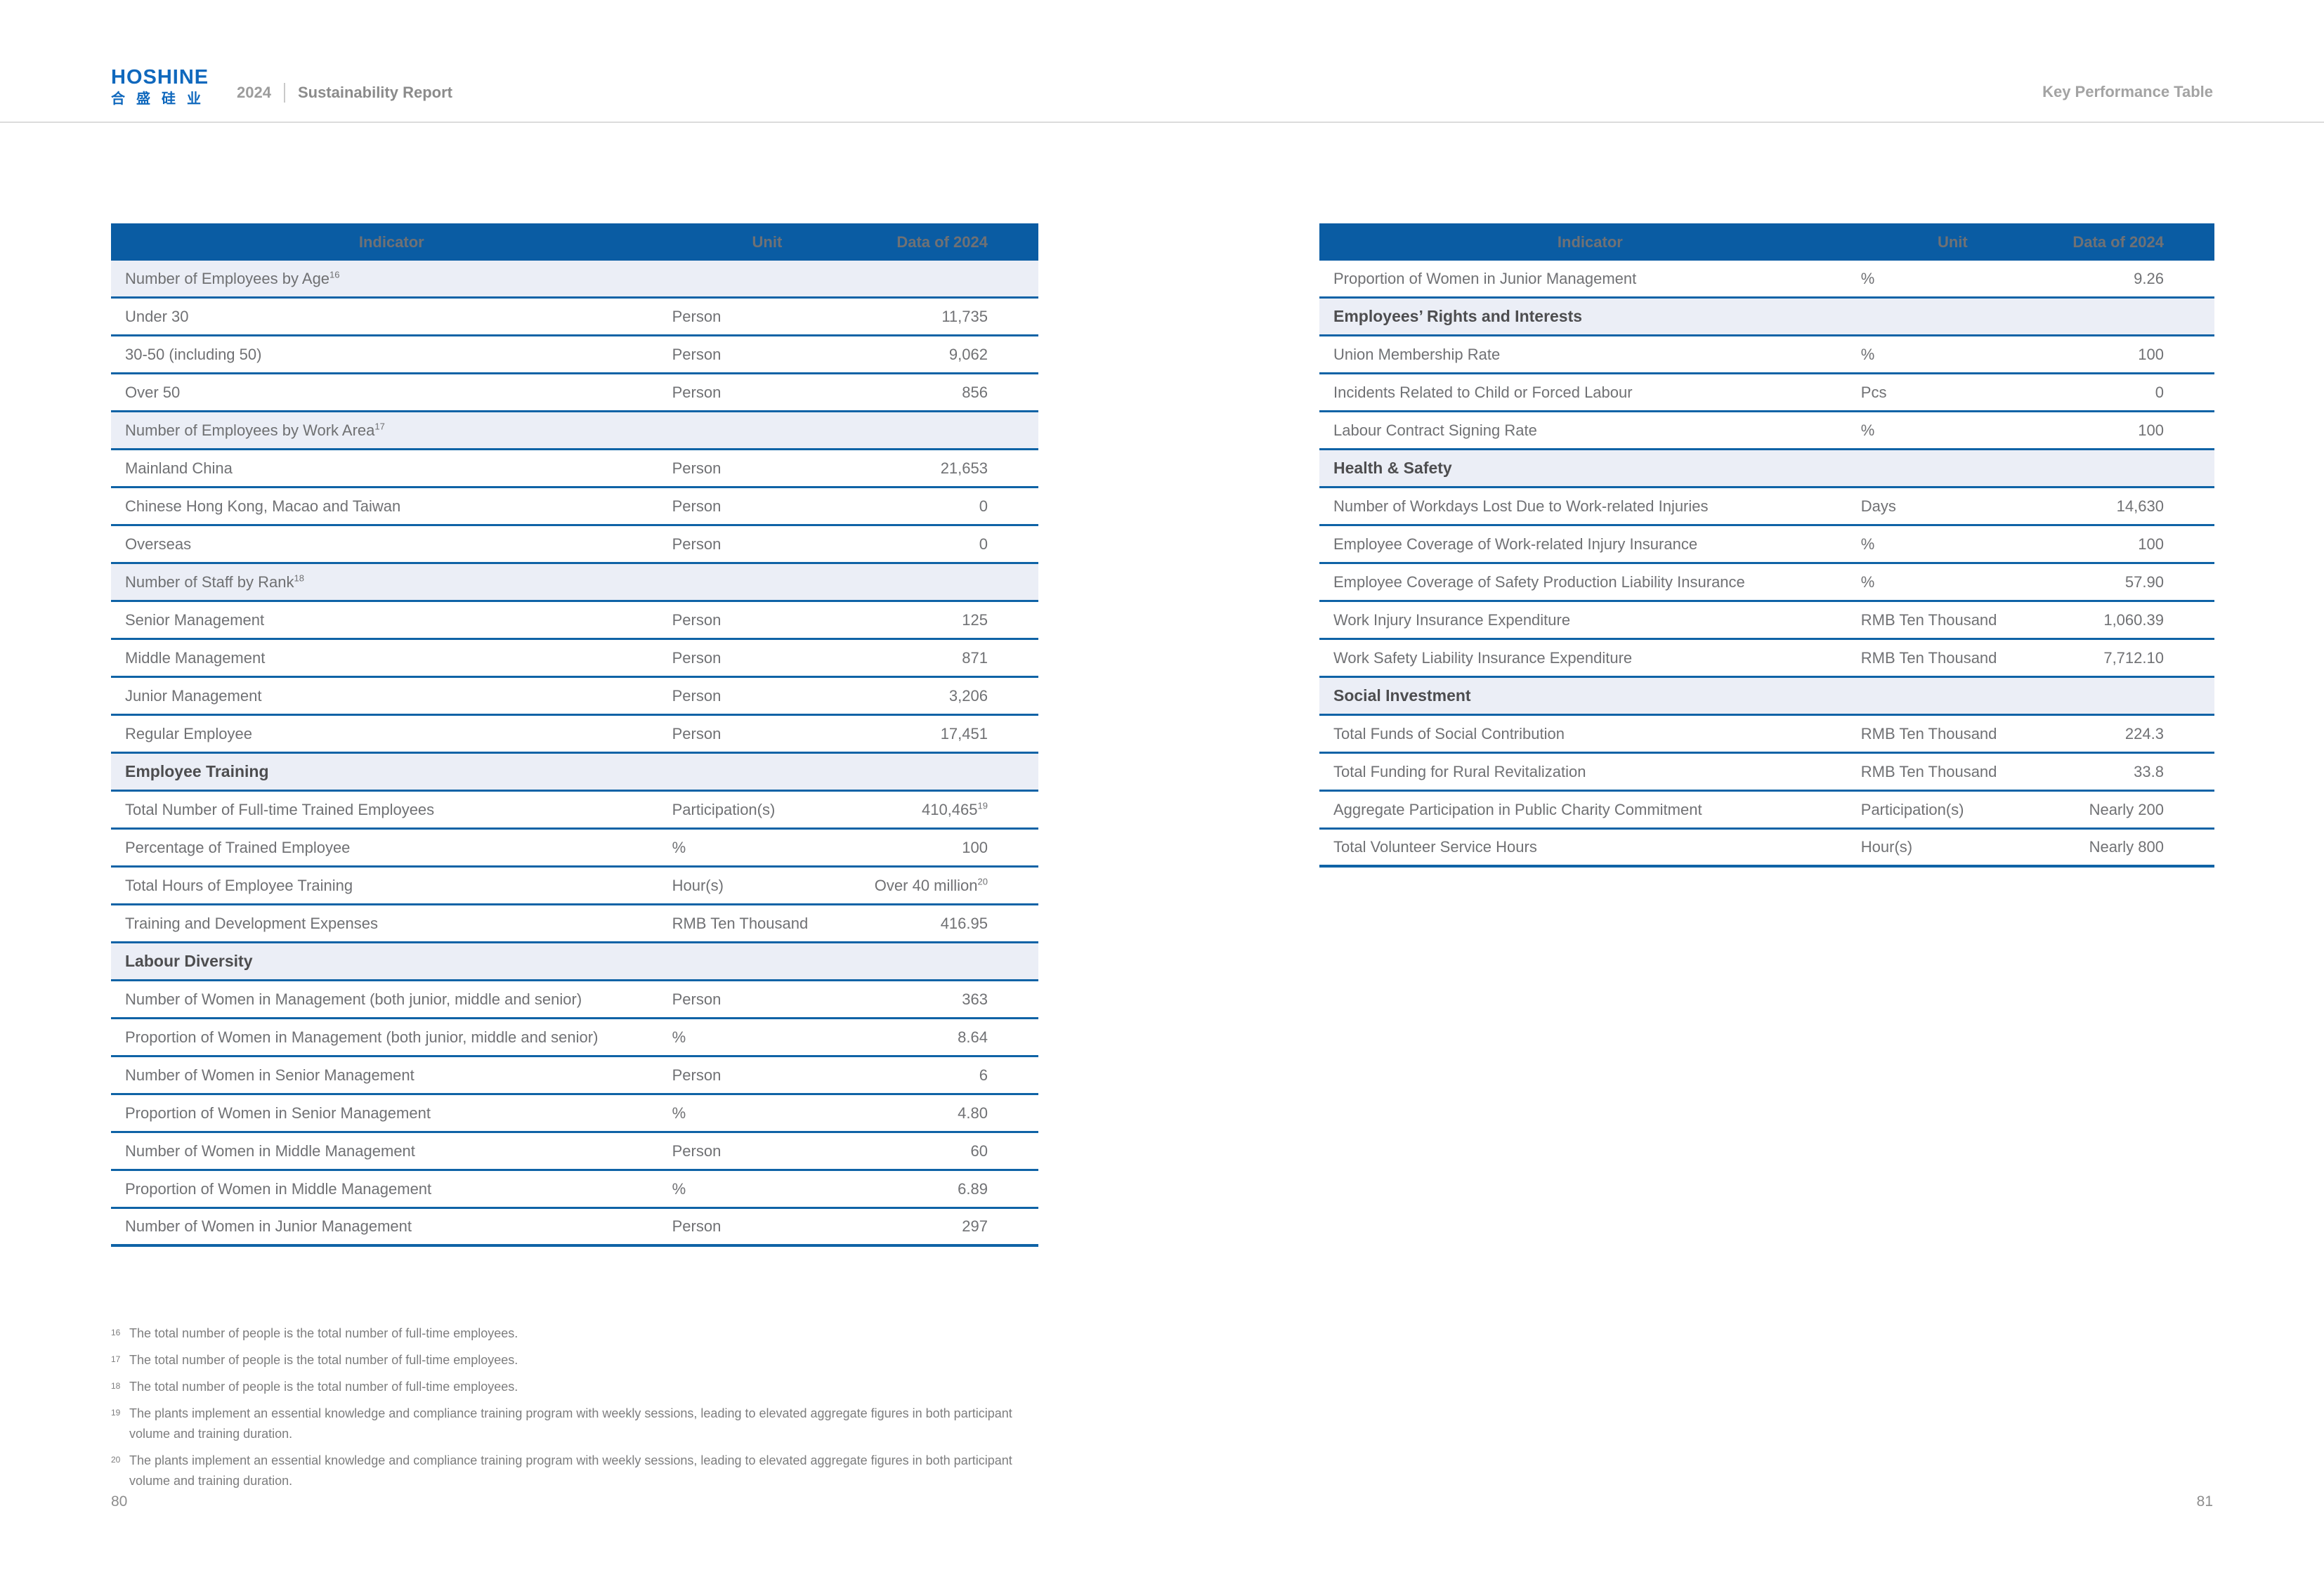  I want to click on header-cell-indicator: Indicator, so click(391, 242).